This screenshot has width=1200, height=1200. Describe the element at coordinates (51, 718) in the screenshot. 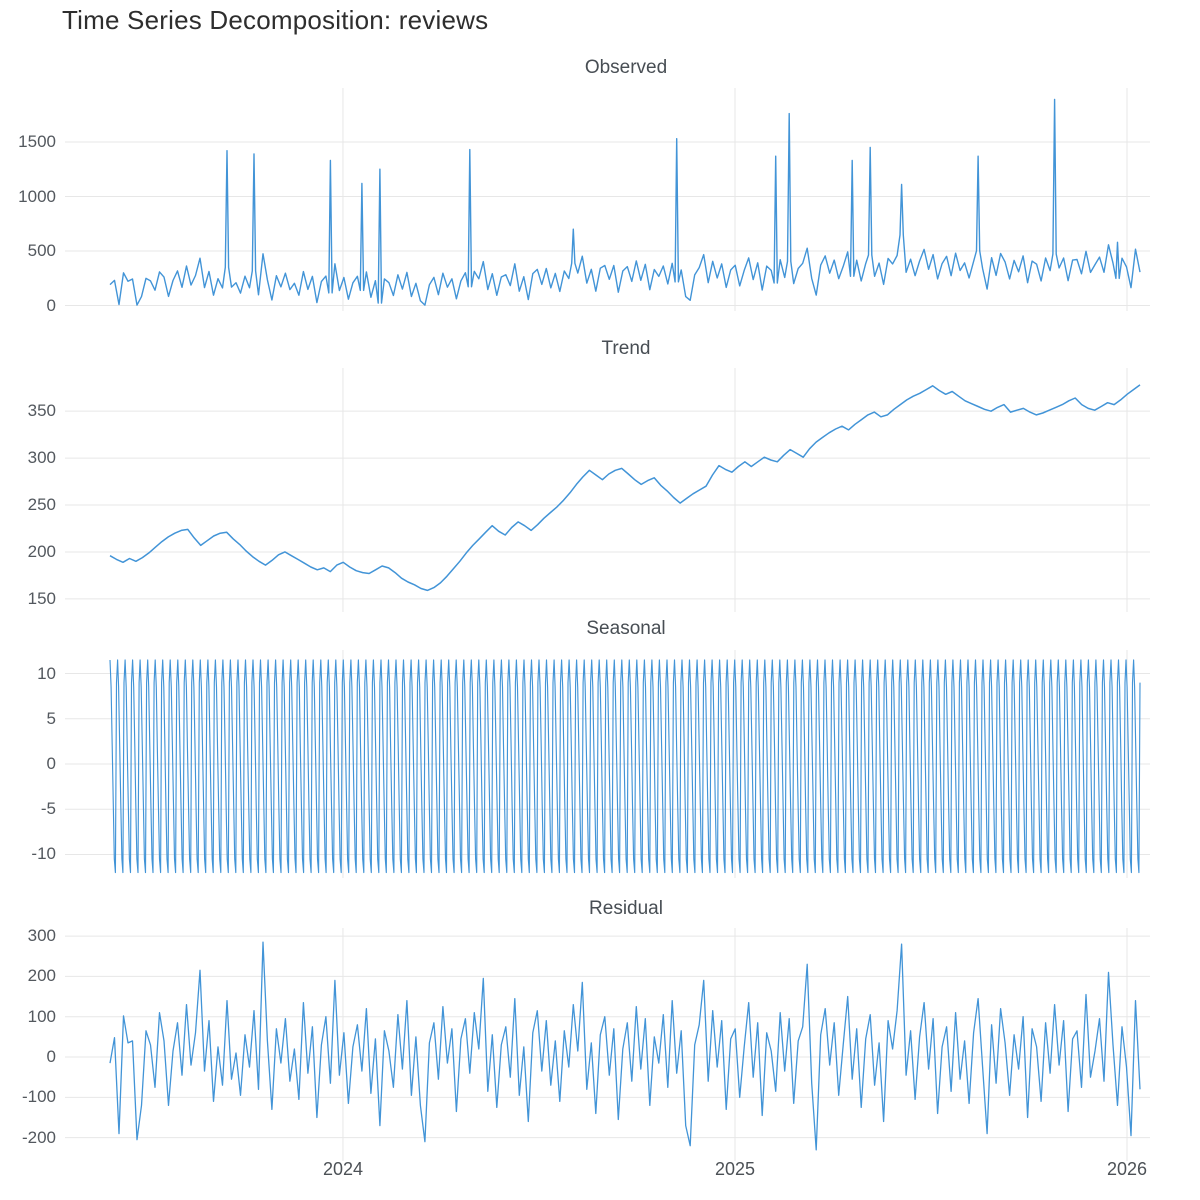

I see `y-tick-label: 5` at that location.